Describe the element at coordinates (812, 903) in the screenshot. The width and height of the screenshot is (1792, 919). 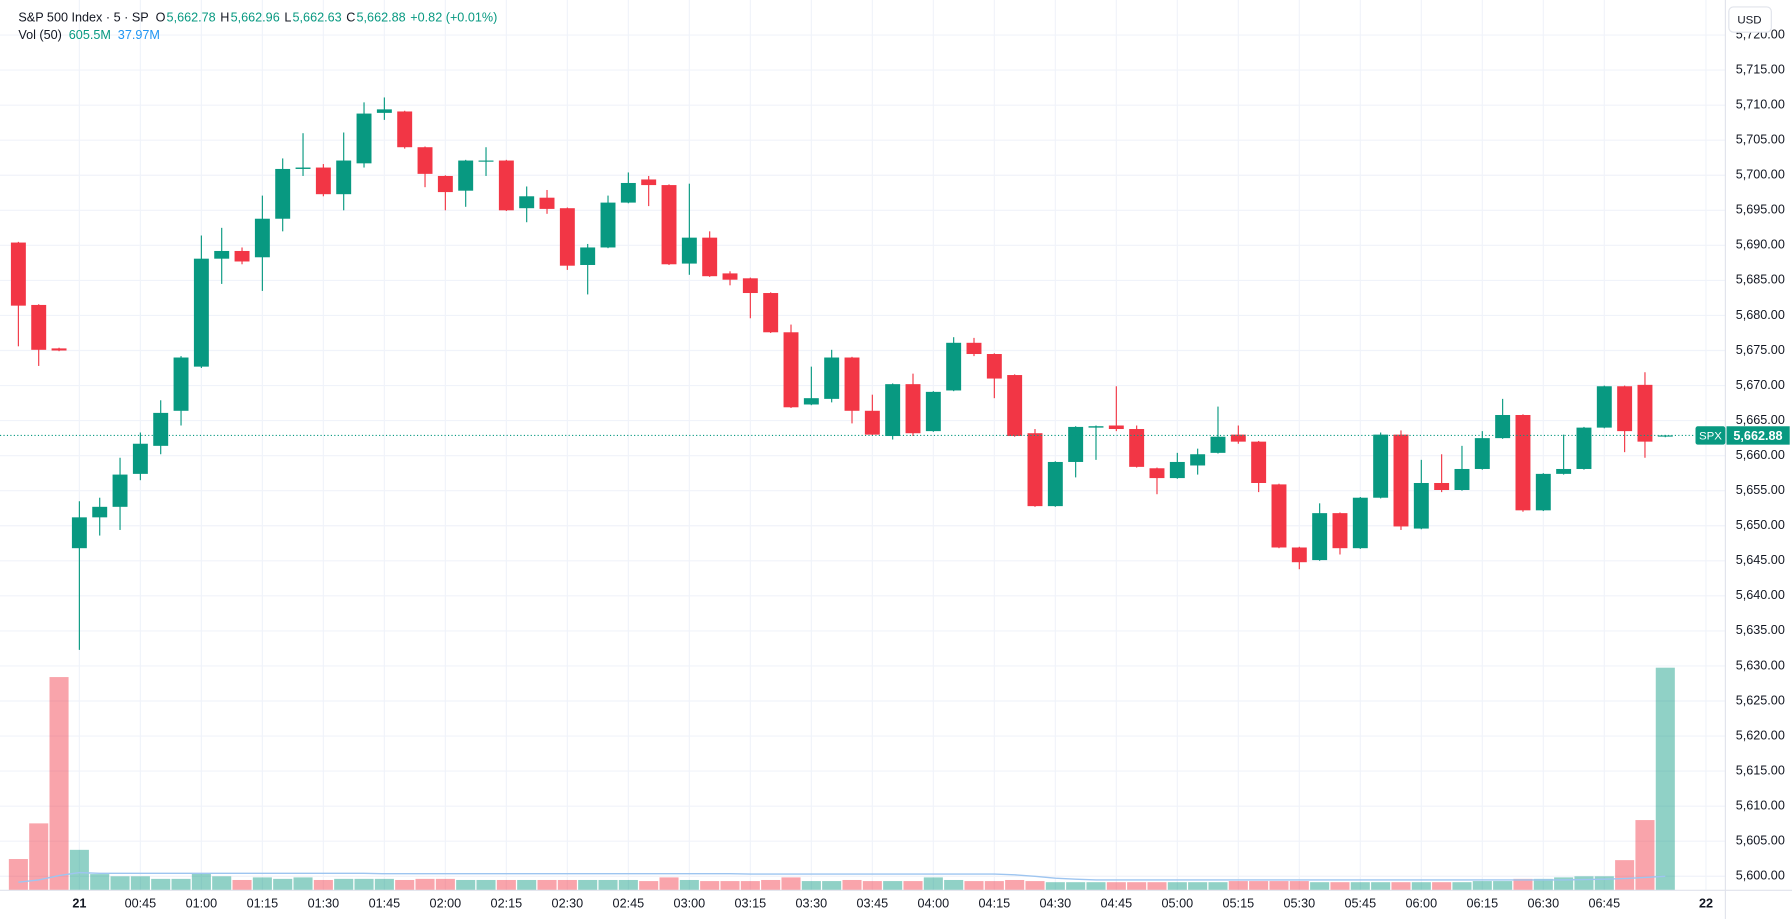
I see `x-tick-label: 03:30` at that location.